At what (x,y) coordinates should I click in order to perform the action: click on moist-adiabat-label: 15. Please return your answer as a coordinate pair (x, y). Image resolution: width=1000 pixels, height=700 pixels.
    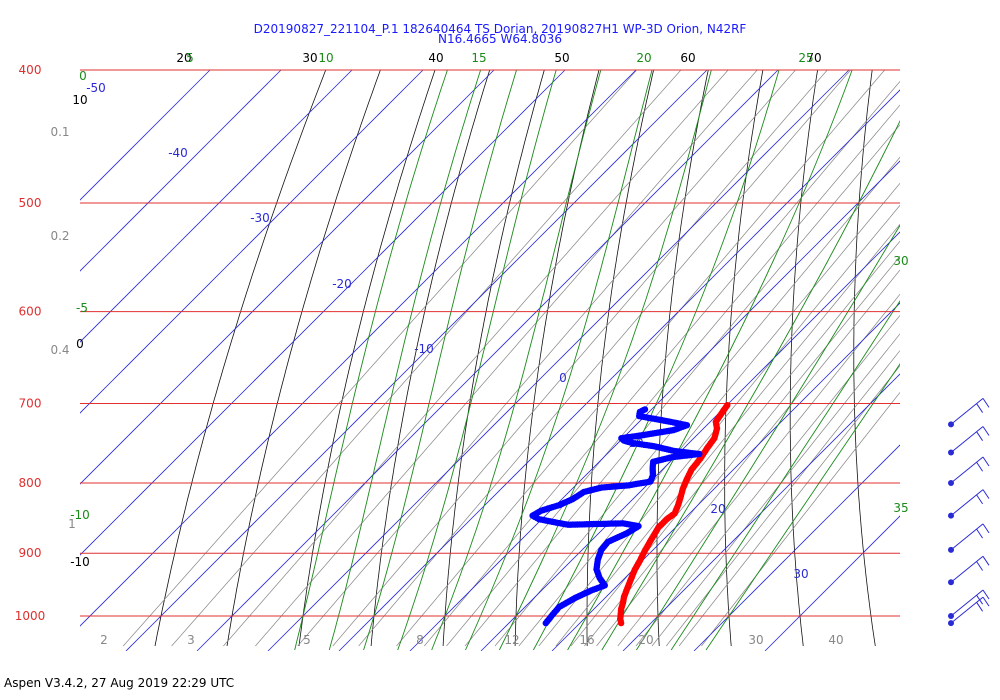
    Looking at the image, I should click on (478, 58).